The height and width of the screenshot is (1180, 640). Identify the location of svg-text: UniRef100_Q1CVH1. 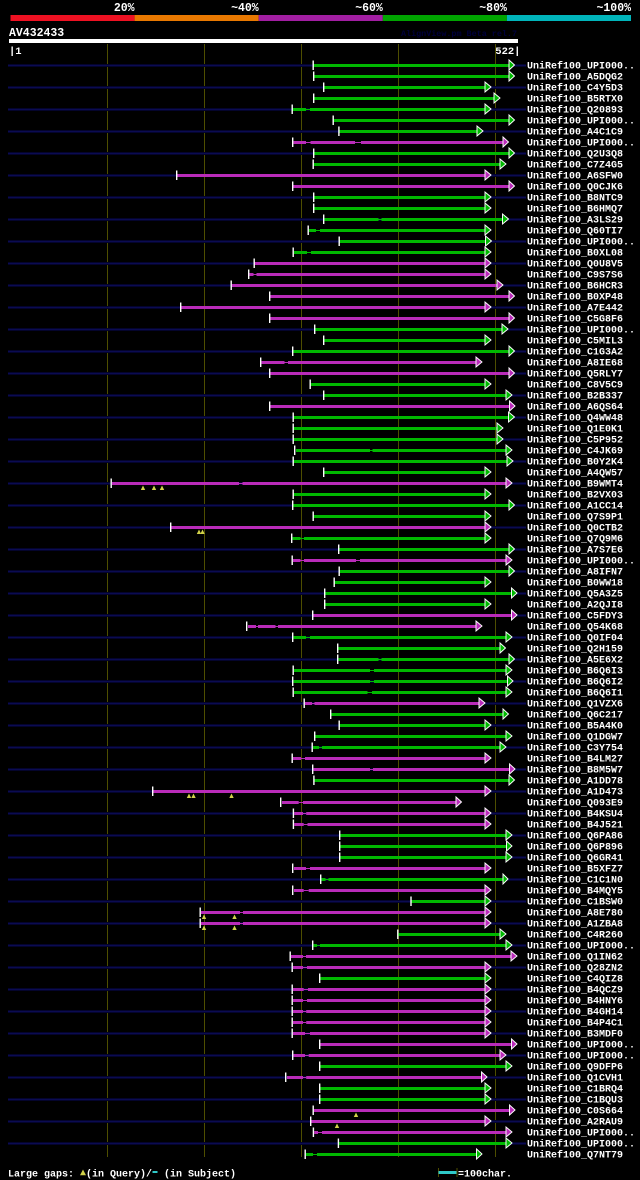
(575, 1079).